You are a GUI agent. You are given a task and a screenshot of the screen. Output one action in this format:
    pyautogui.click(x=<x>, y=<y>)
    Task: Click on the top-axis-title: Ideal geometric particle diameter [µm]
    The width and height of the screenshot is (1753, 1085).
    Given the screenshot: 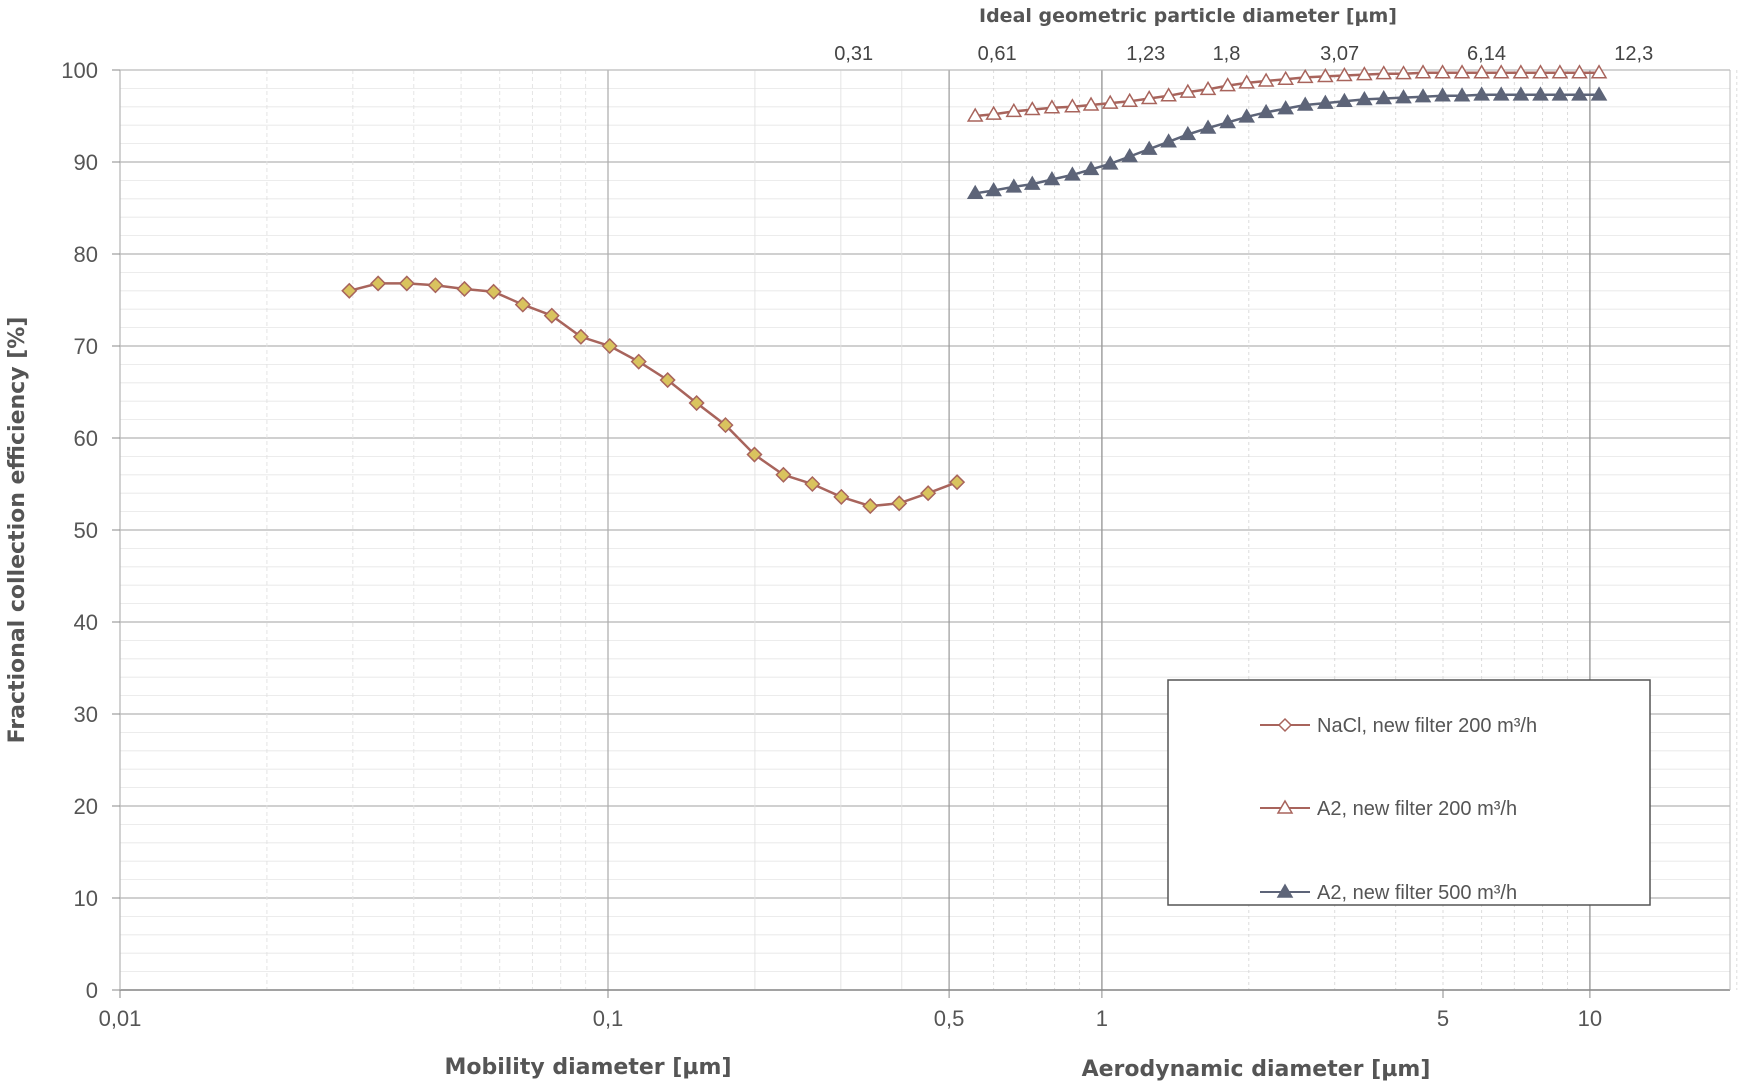 What is the action you would take?
    pyautogui.click(x=1188, y=16)
    